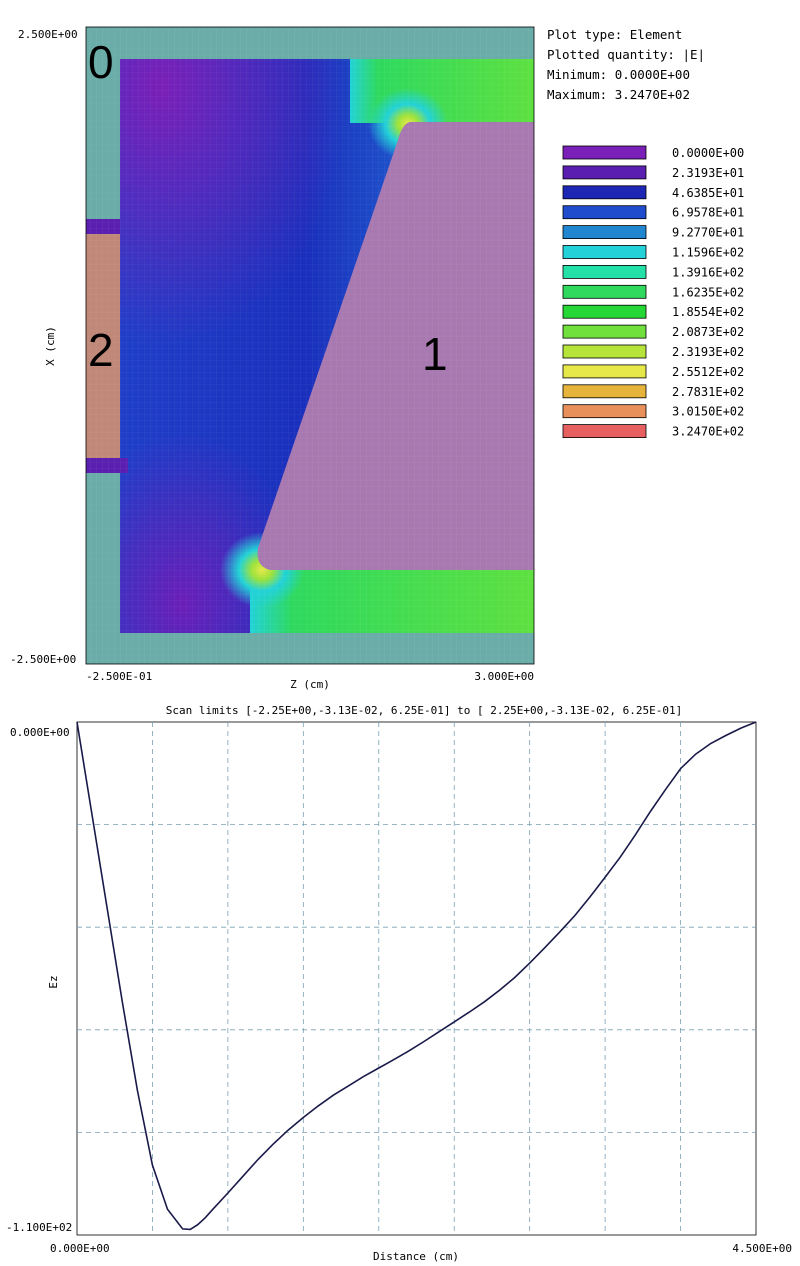  I want to click on line-y-axis-title: Ez, so click(53, 981).